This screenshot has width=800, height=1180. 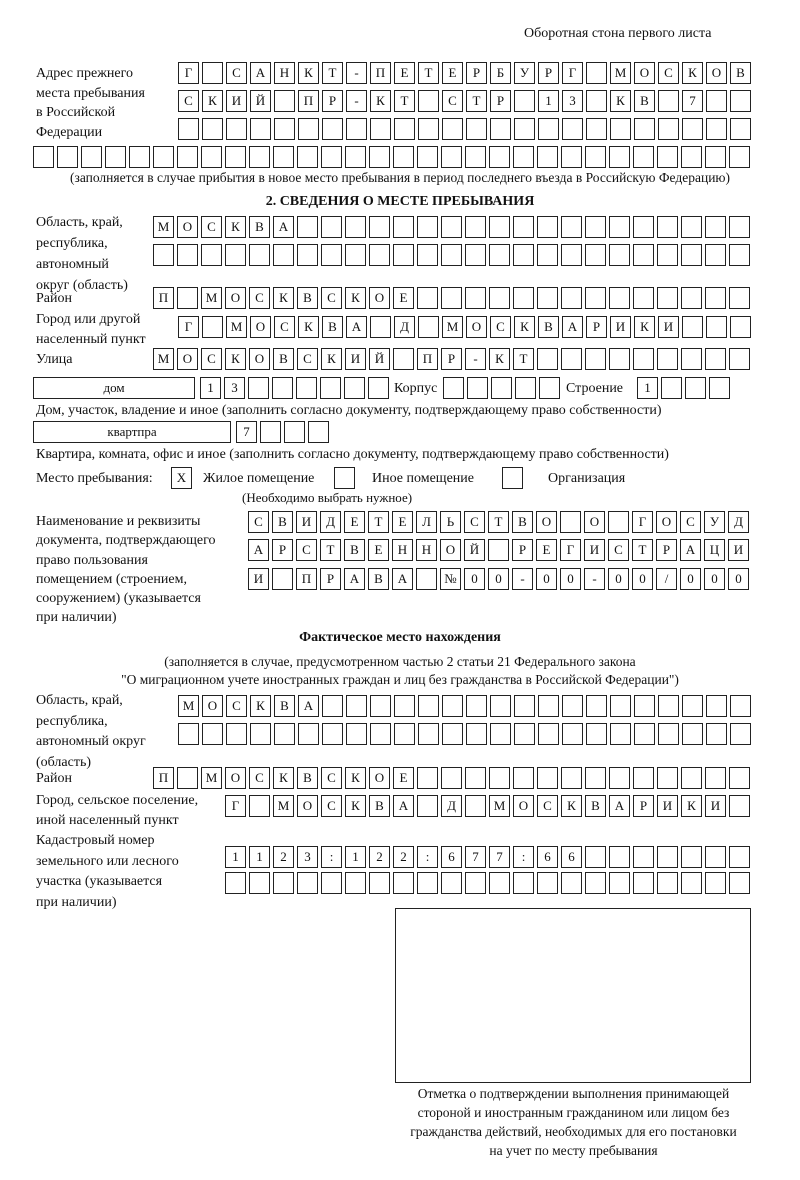 I want to click on letter-cell: 6, so click(x=547, y=857).